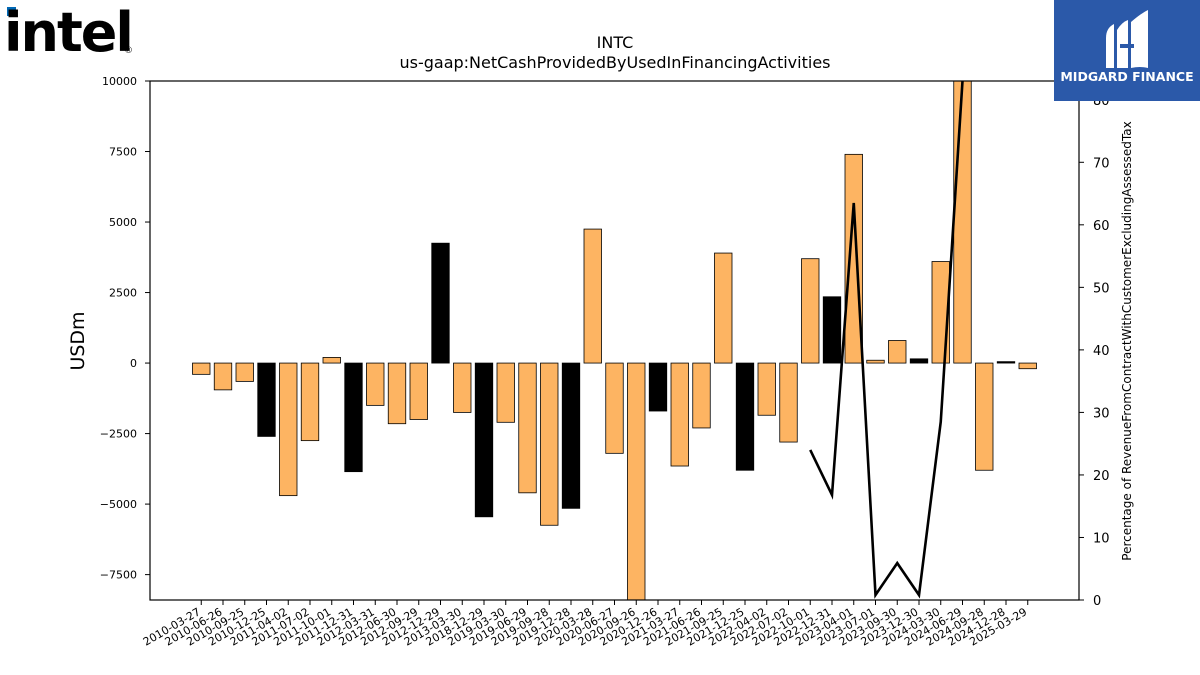  Describe the element at coordinates (1101, 538) in the screenshot. I see `y2-tick-label: 10` at that location.